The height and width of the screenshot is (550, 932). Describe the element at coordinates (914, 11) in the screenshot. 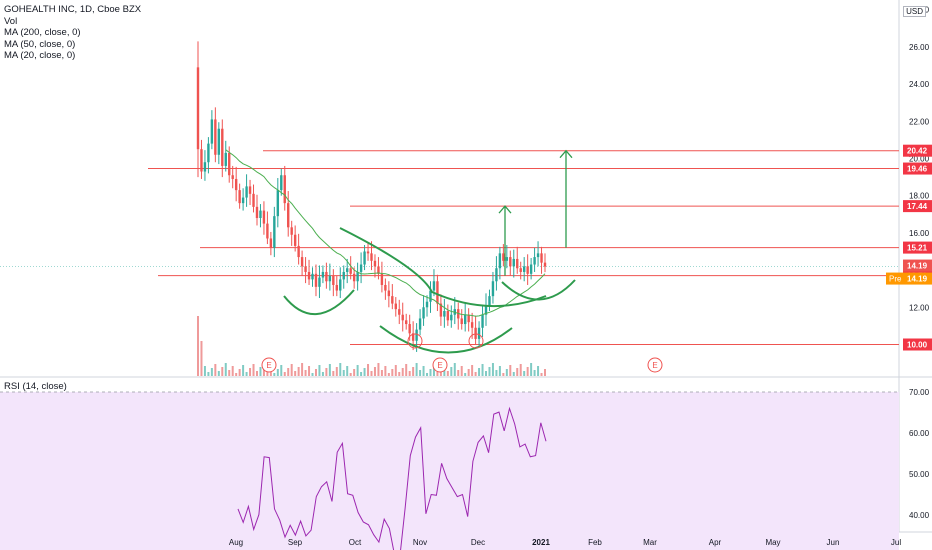

I see `currency-label: USD` at that location.